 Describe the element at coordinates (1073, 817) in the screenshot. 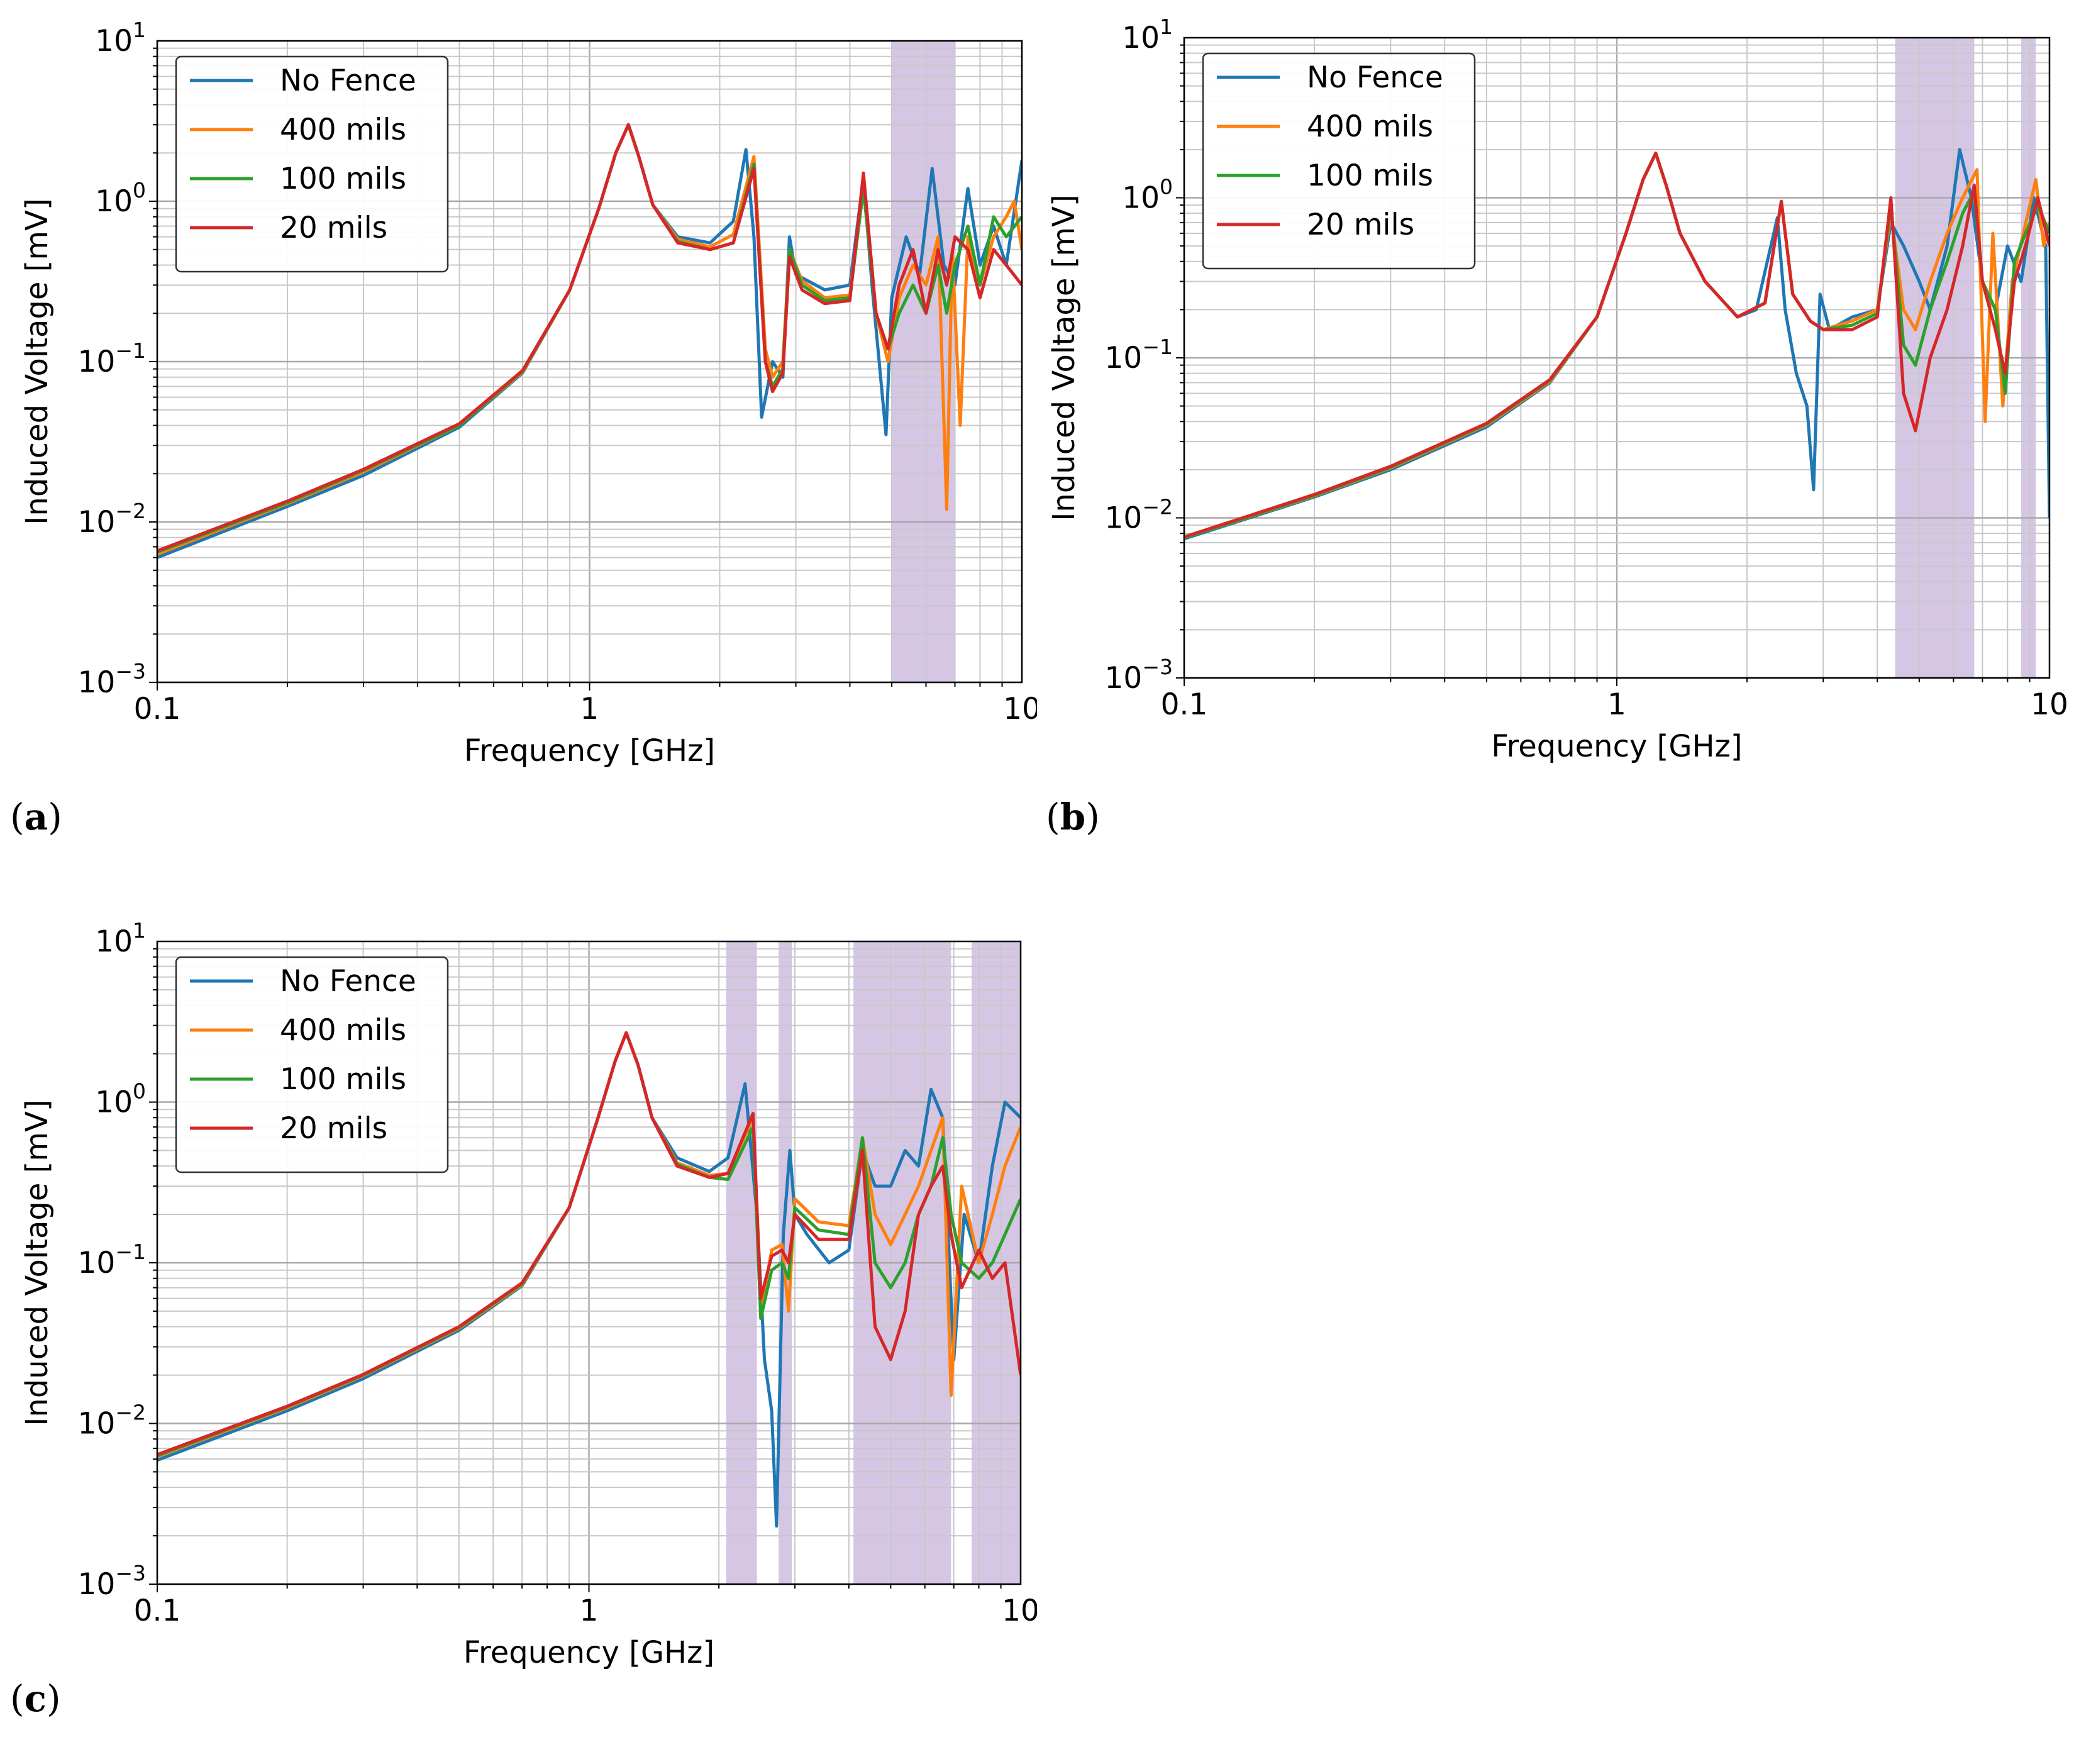

I see `panel-label-b: (b)` at that location.